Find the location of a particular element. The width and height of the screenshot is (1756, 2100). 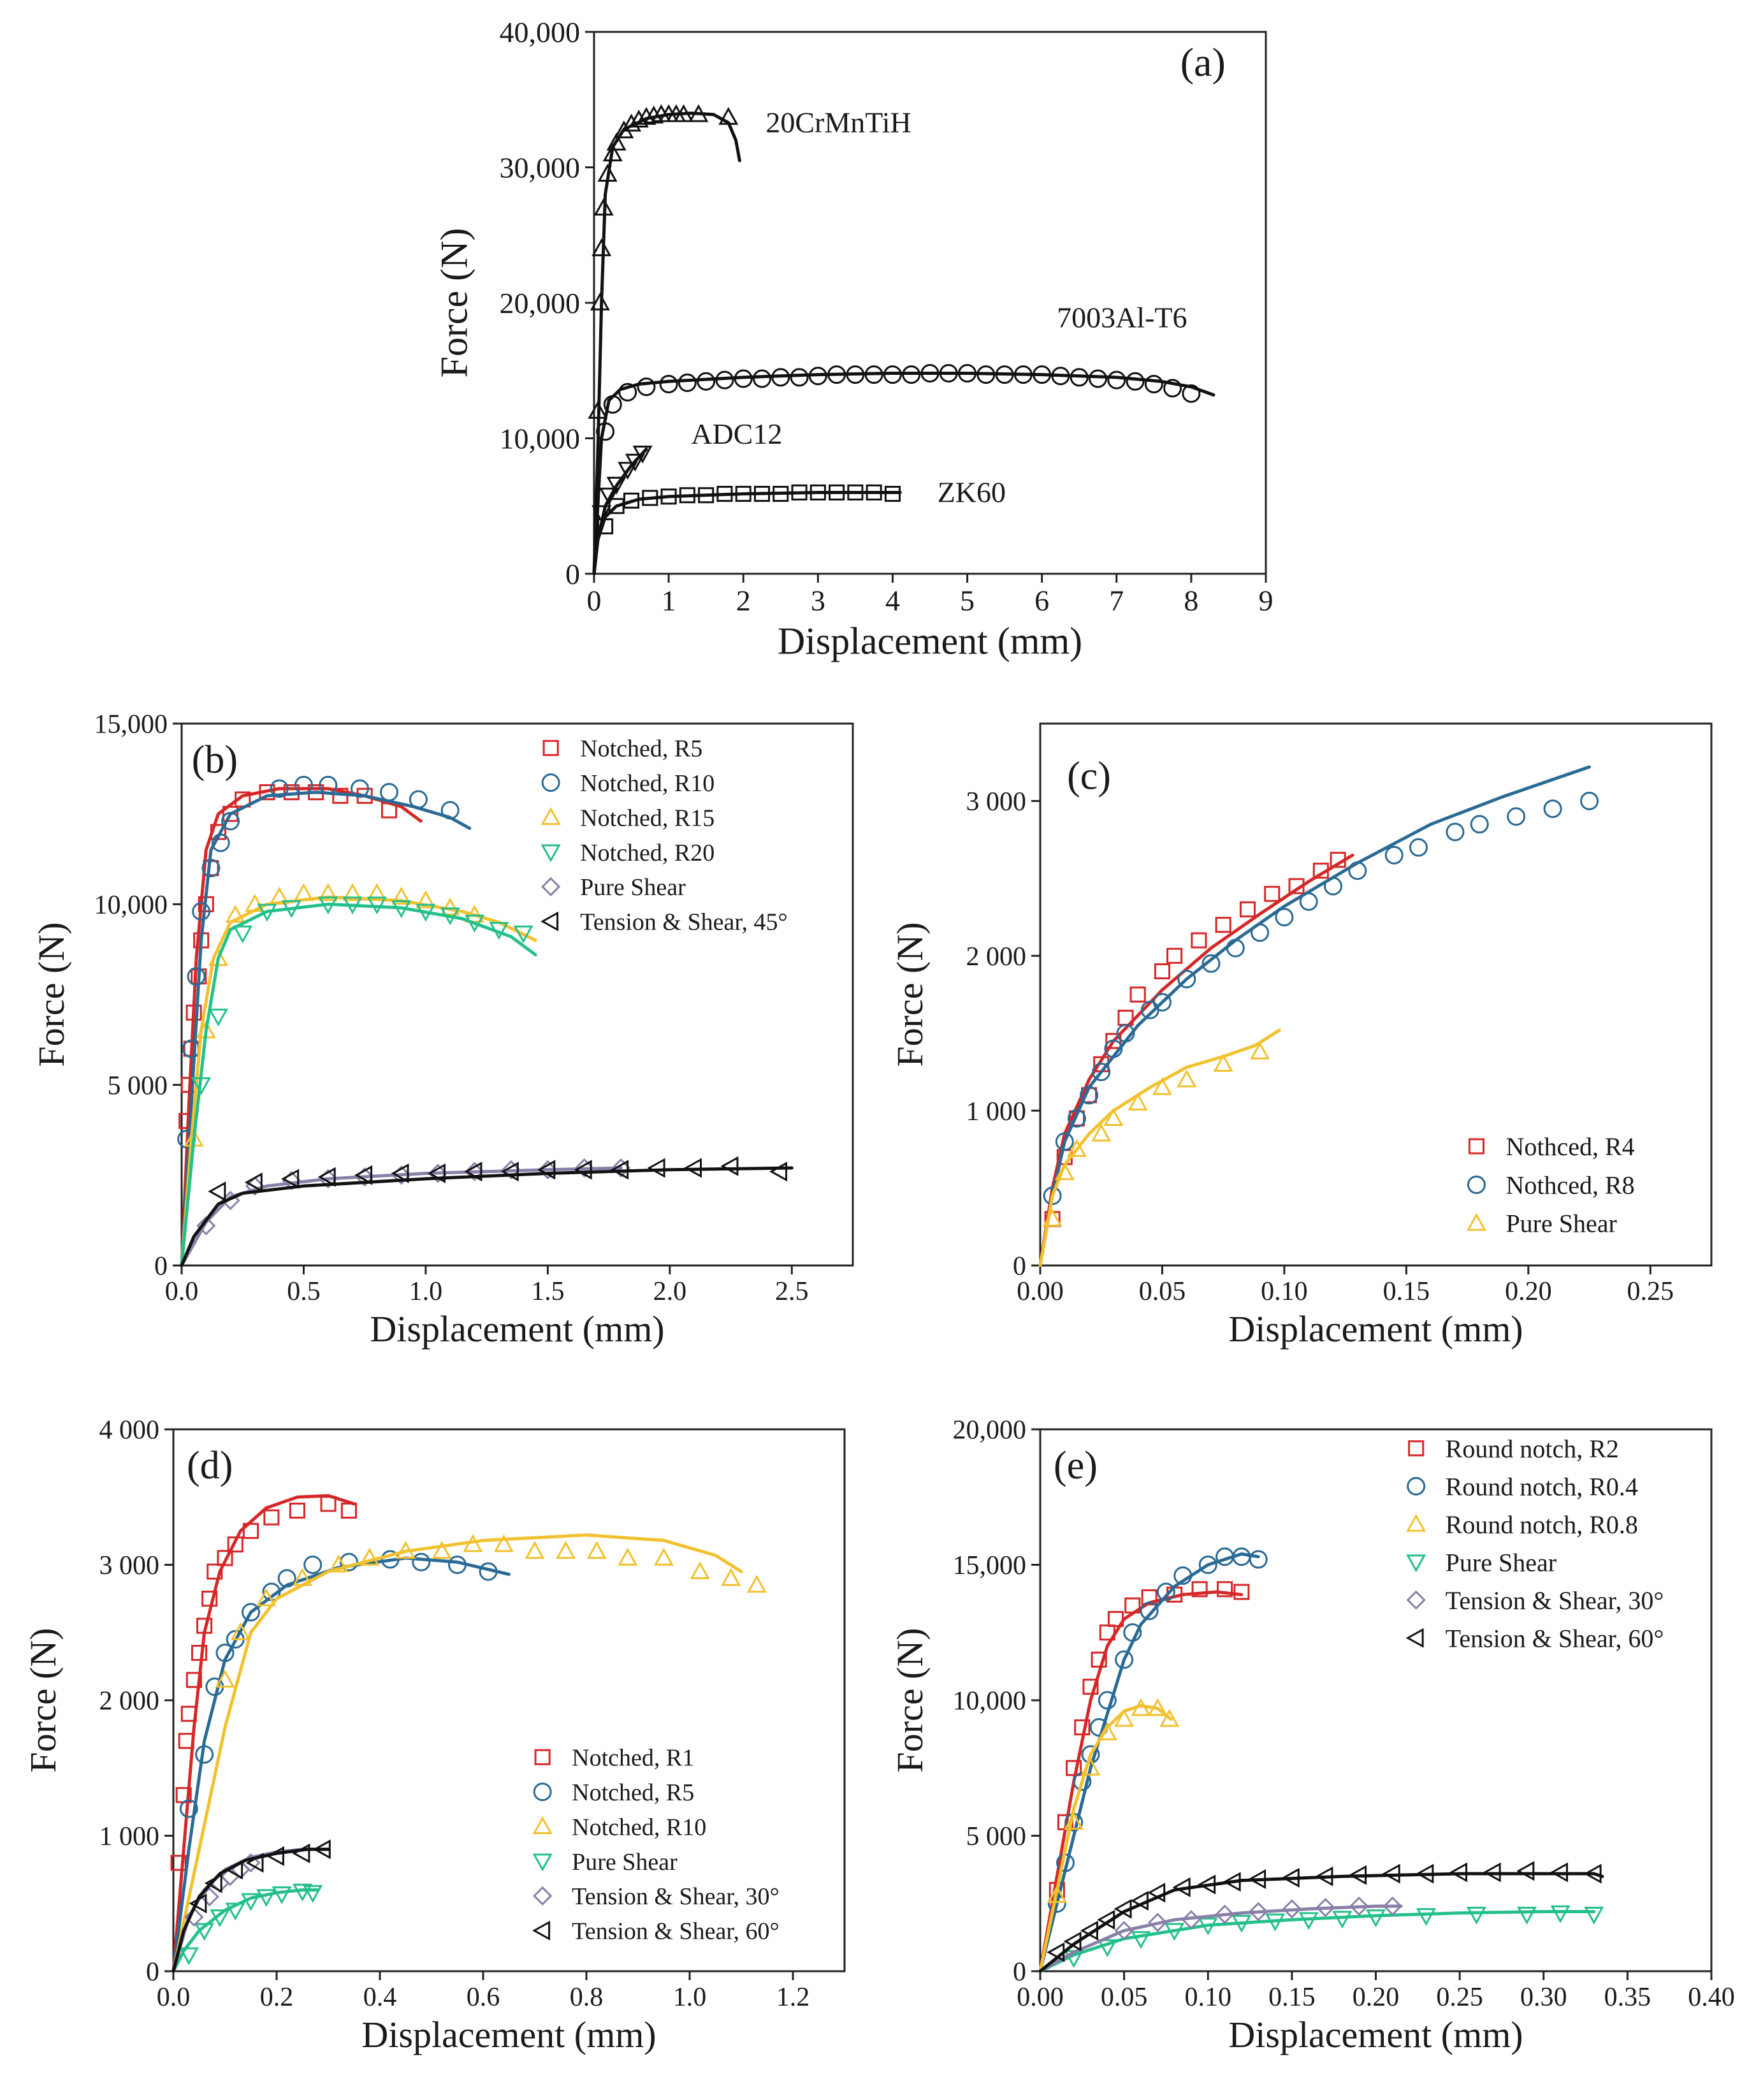

legend-label: Round notch, R0.8 is located at coordinates (1542, 1524).